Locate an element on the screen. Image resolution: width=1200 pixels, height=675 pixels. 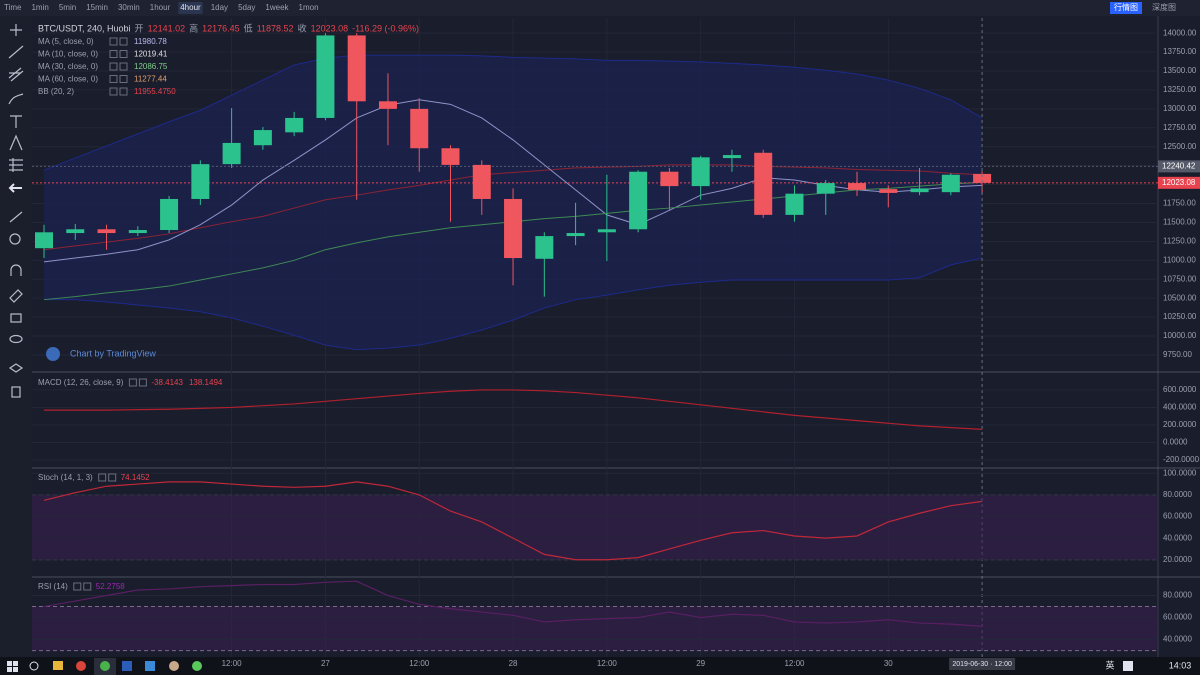
timeframe-button: 1mon is located at coordinates (309, 7).